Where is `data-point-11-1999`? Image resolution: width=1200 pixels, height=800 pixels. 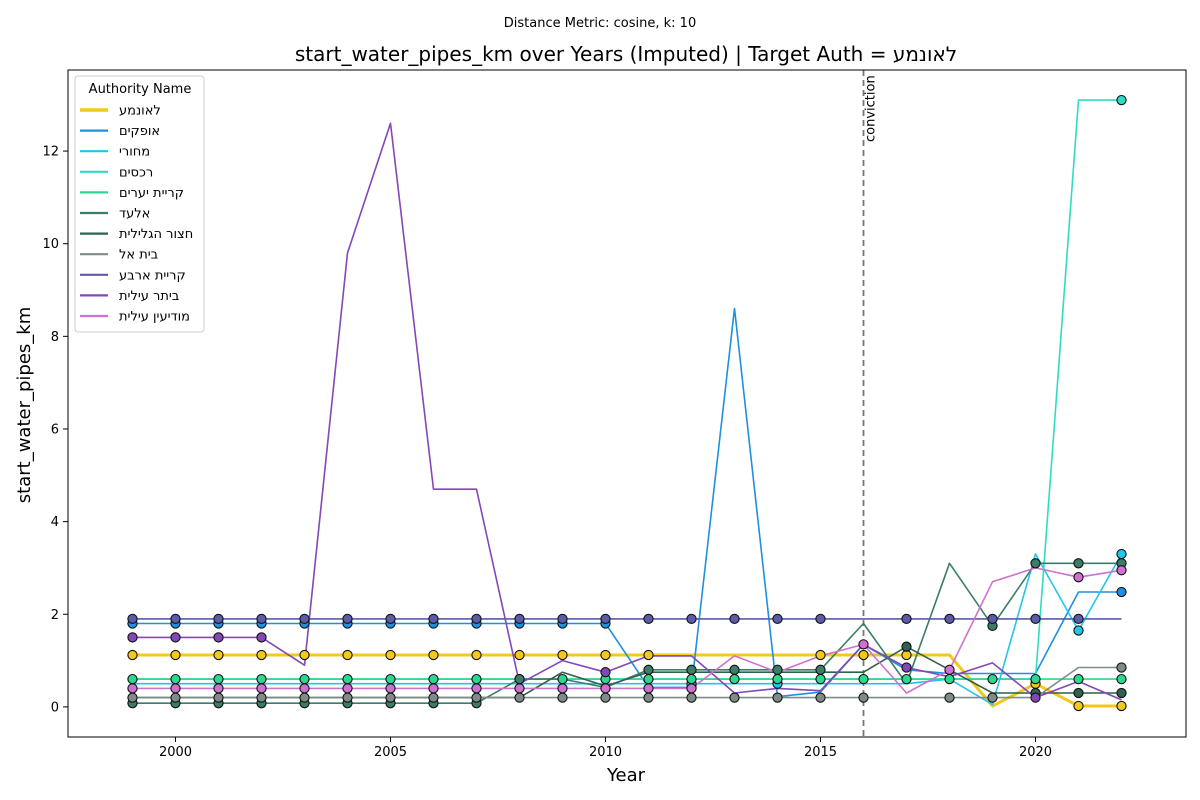
data-point-11-1999 is located at coordinates (132, 688).